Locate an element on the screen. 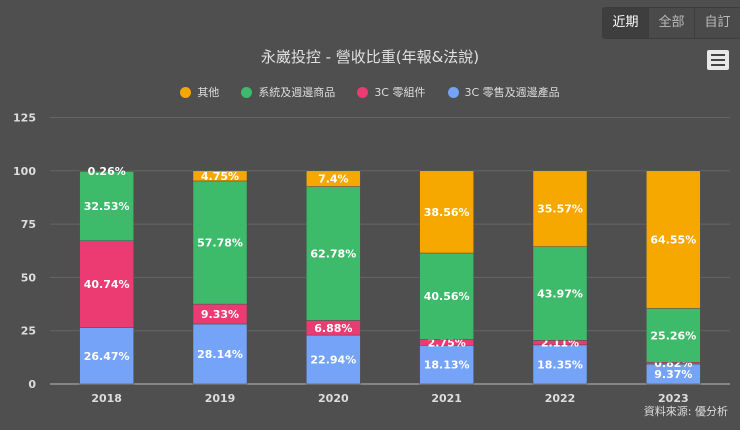 The height and width of the screenshot is (430, 740). data-label: 4.75% is located at coordinates (220, 176).